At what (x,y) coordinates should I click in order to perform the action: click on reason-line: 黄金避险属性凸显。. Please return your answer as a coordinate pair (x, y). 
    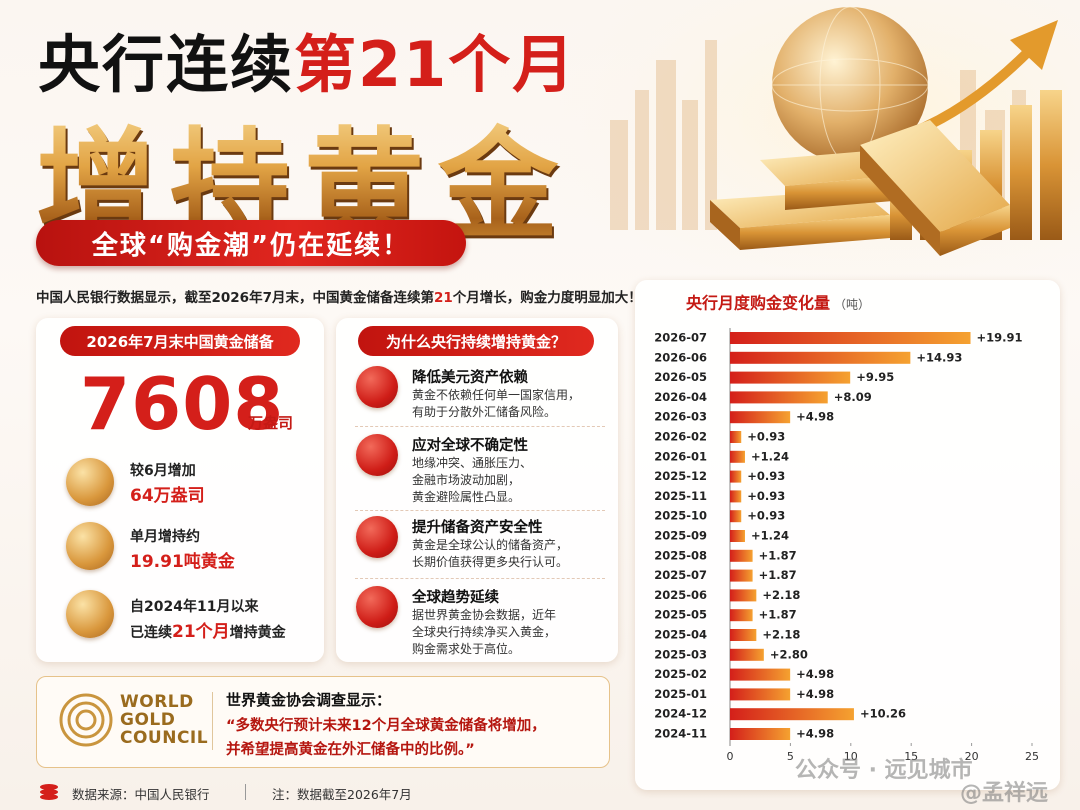
    Looking at the image, I should click on (466, 497).